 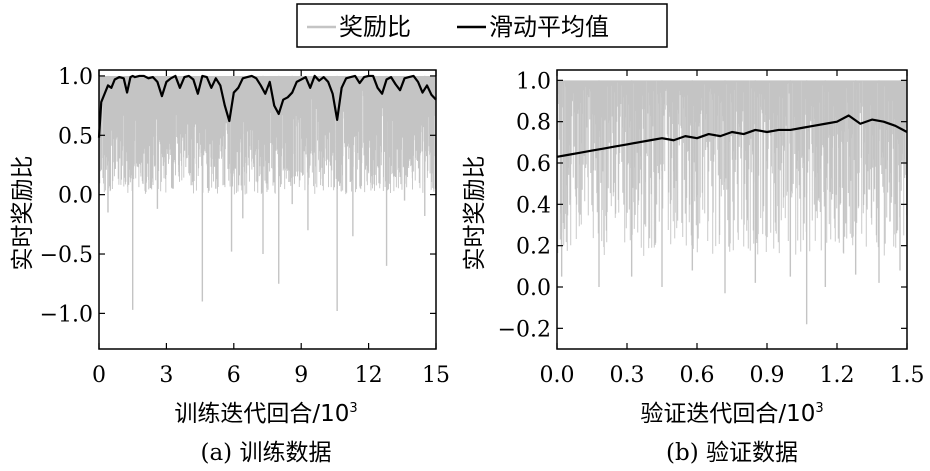 I want to click on panel-a-xtick-label: 9, so click(x=301, y=375).